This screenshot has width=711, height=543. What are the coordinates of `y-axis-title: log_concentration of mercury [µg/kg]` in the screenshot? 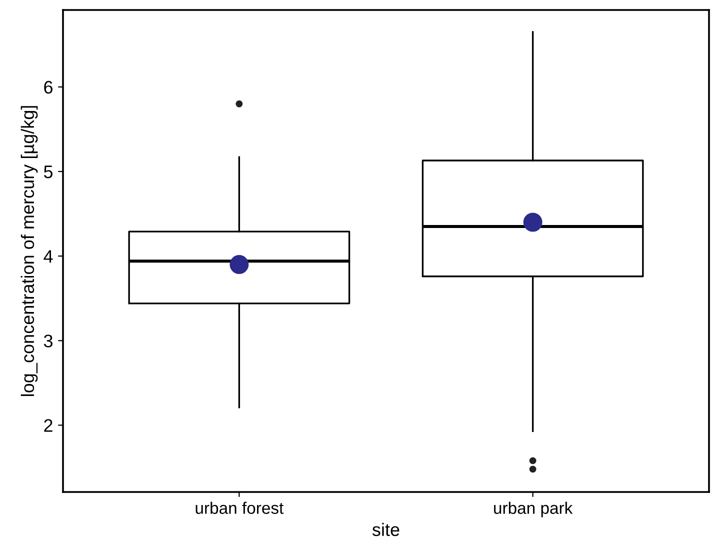 It's located at (29, 251).